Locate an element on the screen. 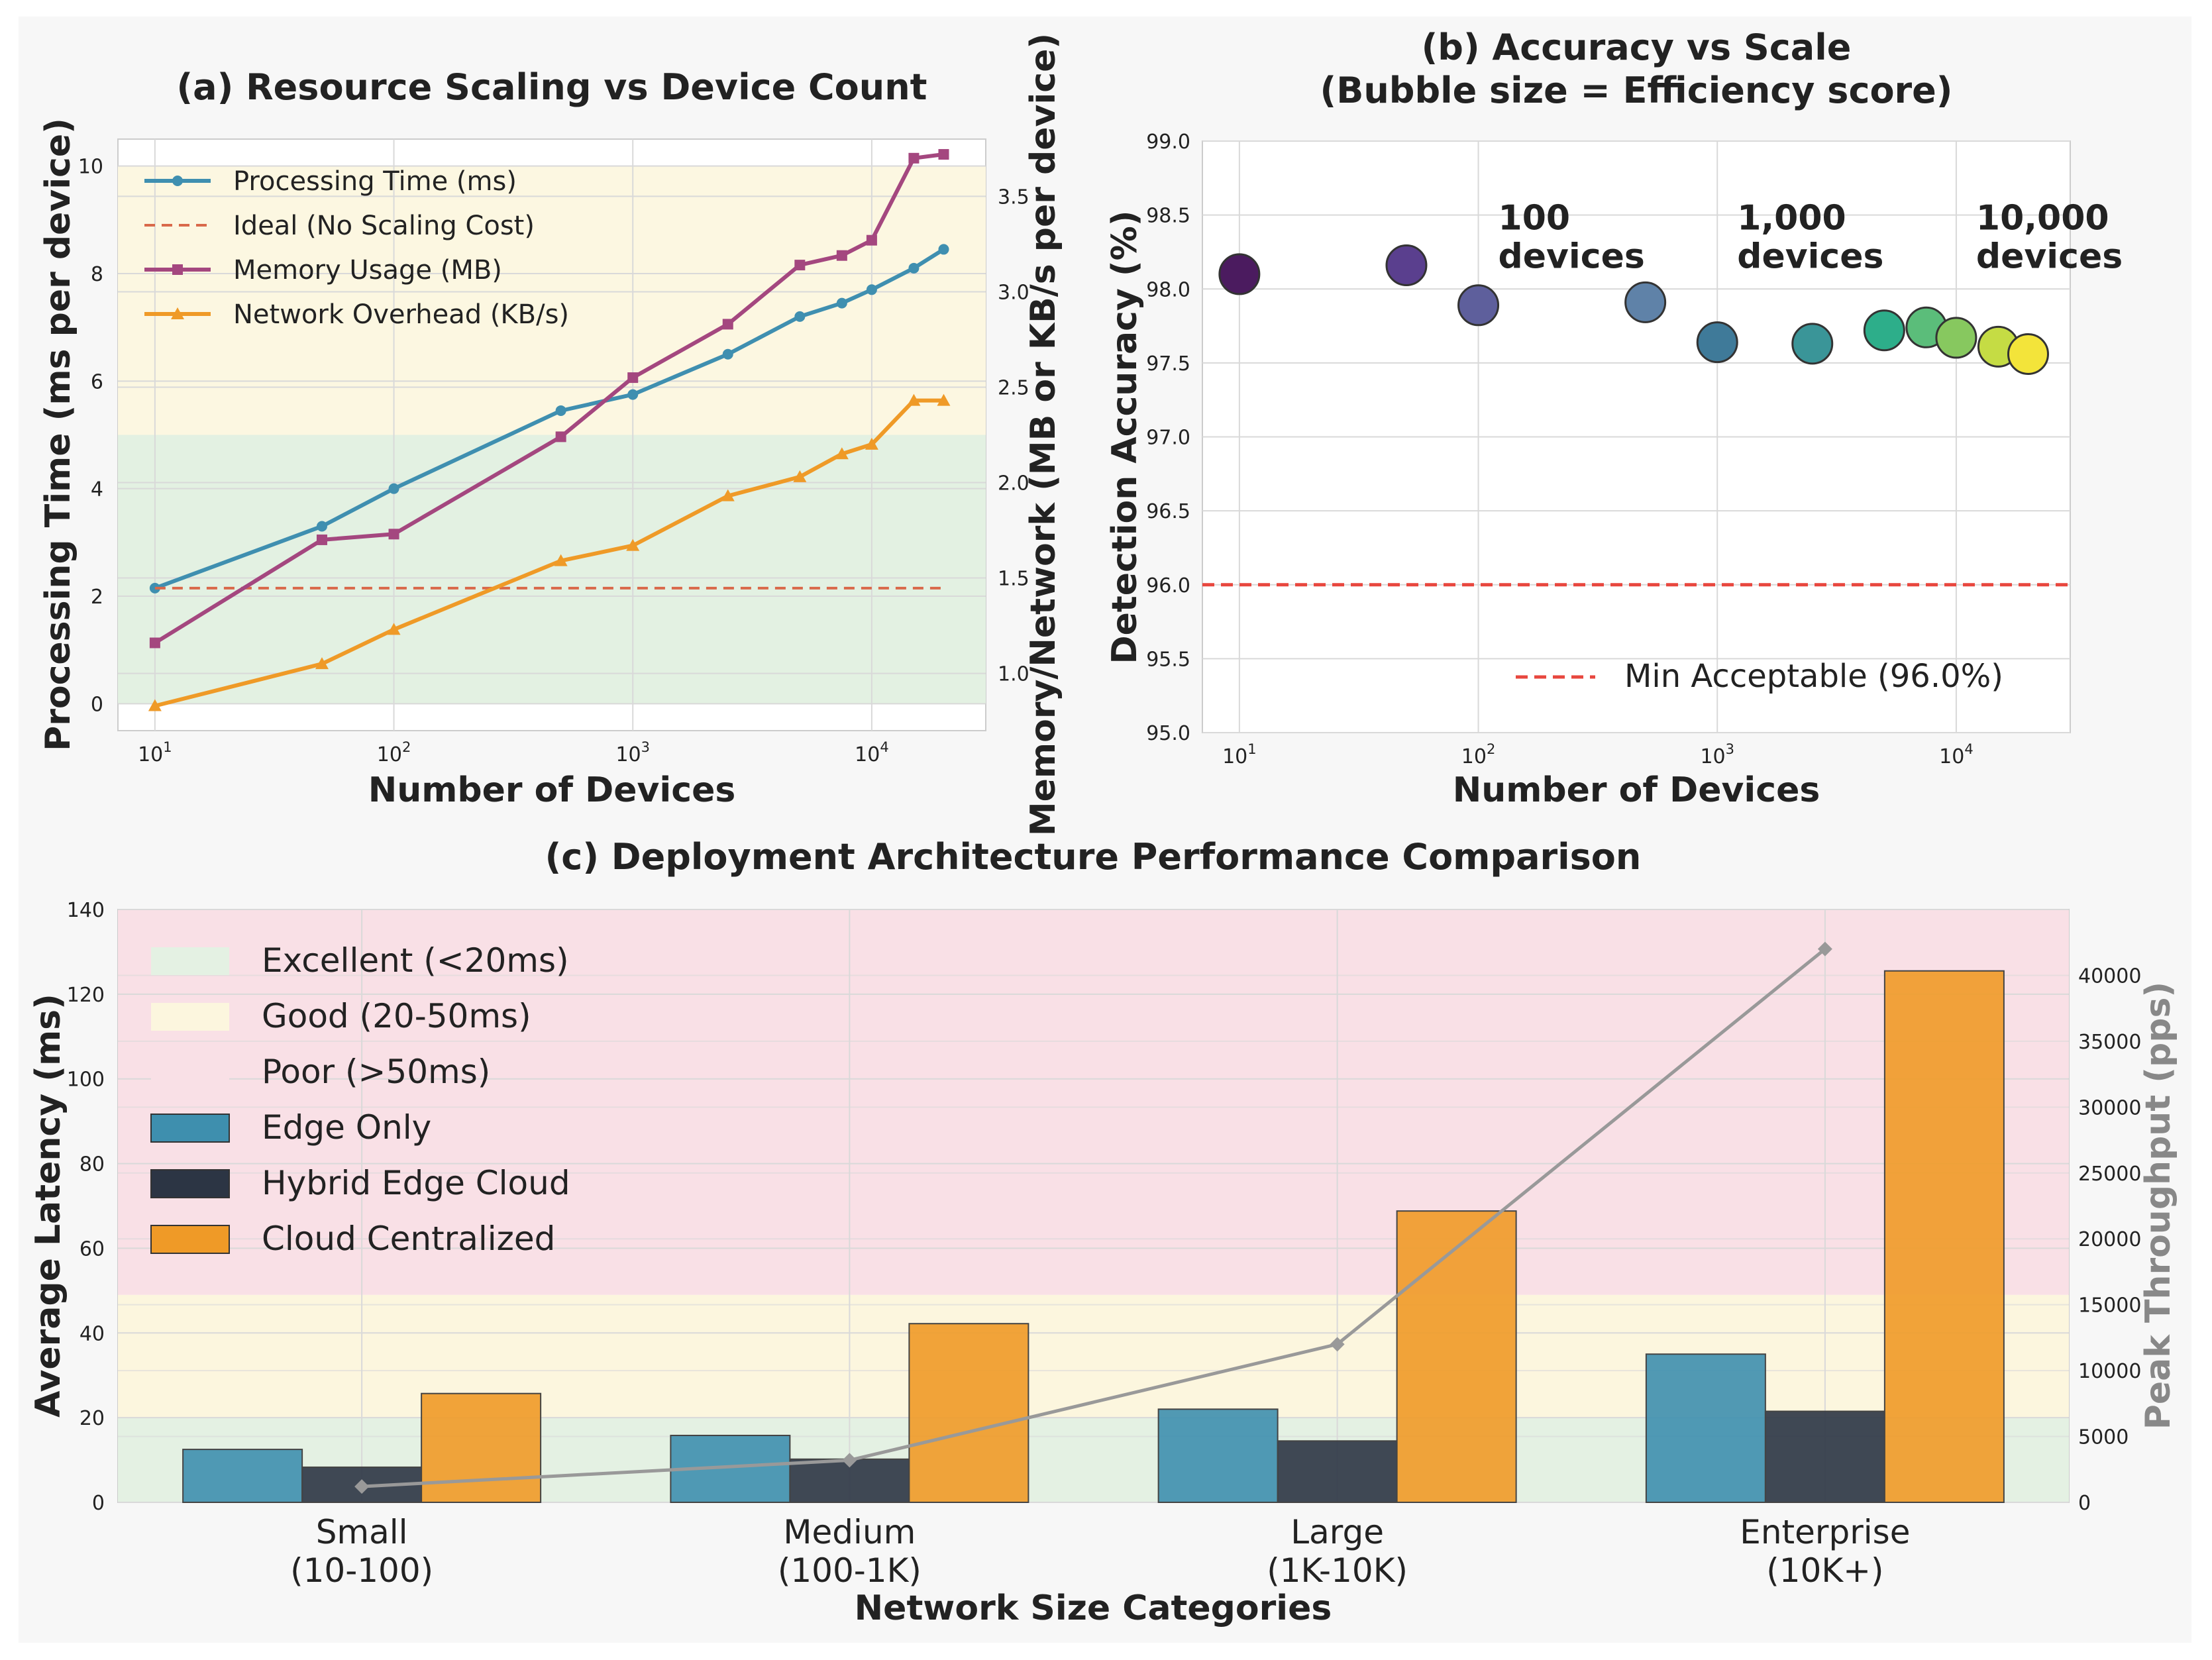 The height and width of the screenshot is (1660, 2212). chart-a-x-tick: 10¹ is located at coordinates (155, 753).